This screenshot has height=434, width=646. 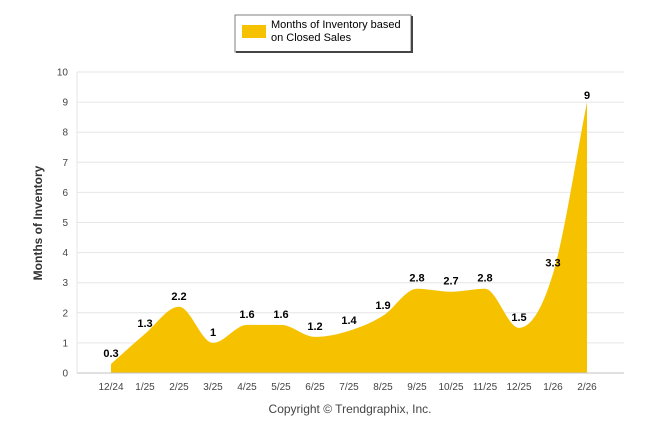 I want to click on y-tick-label: 5, so click(x=65, y=223).